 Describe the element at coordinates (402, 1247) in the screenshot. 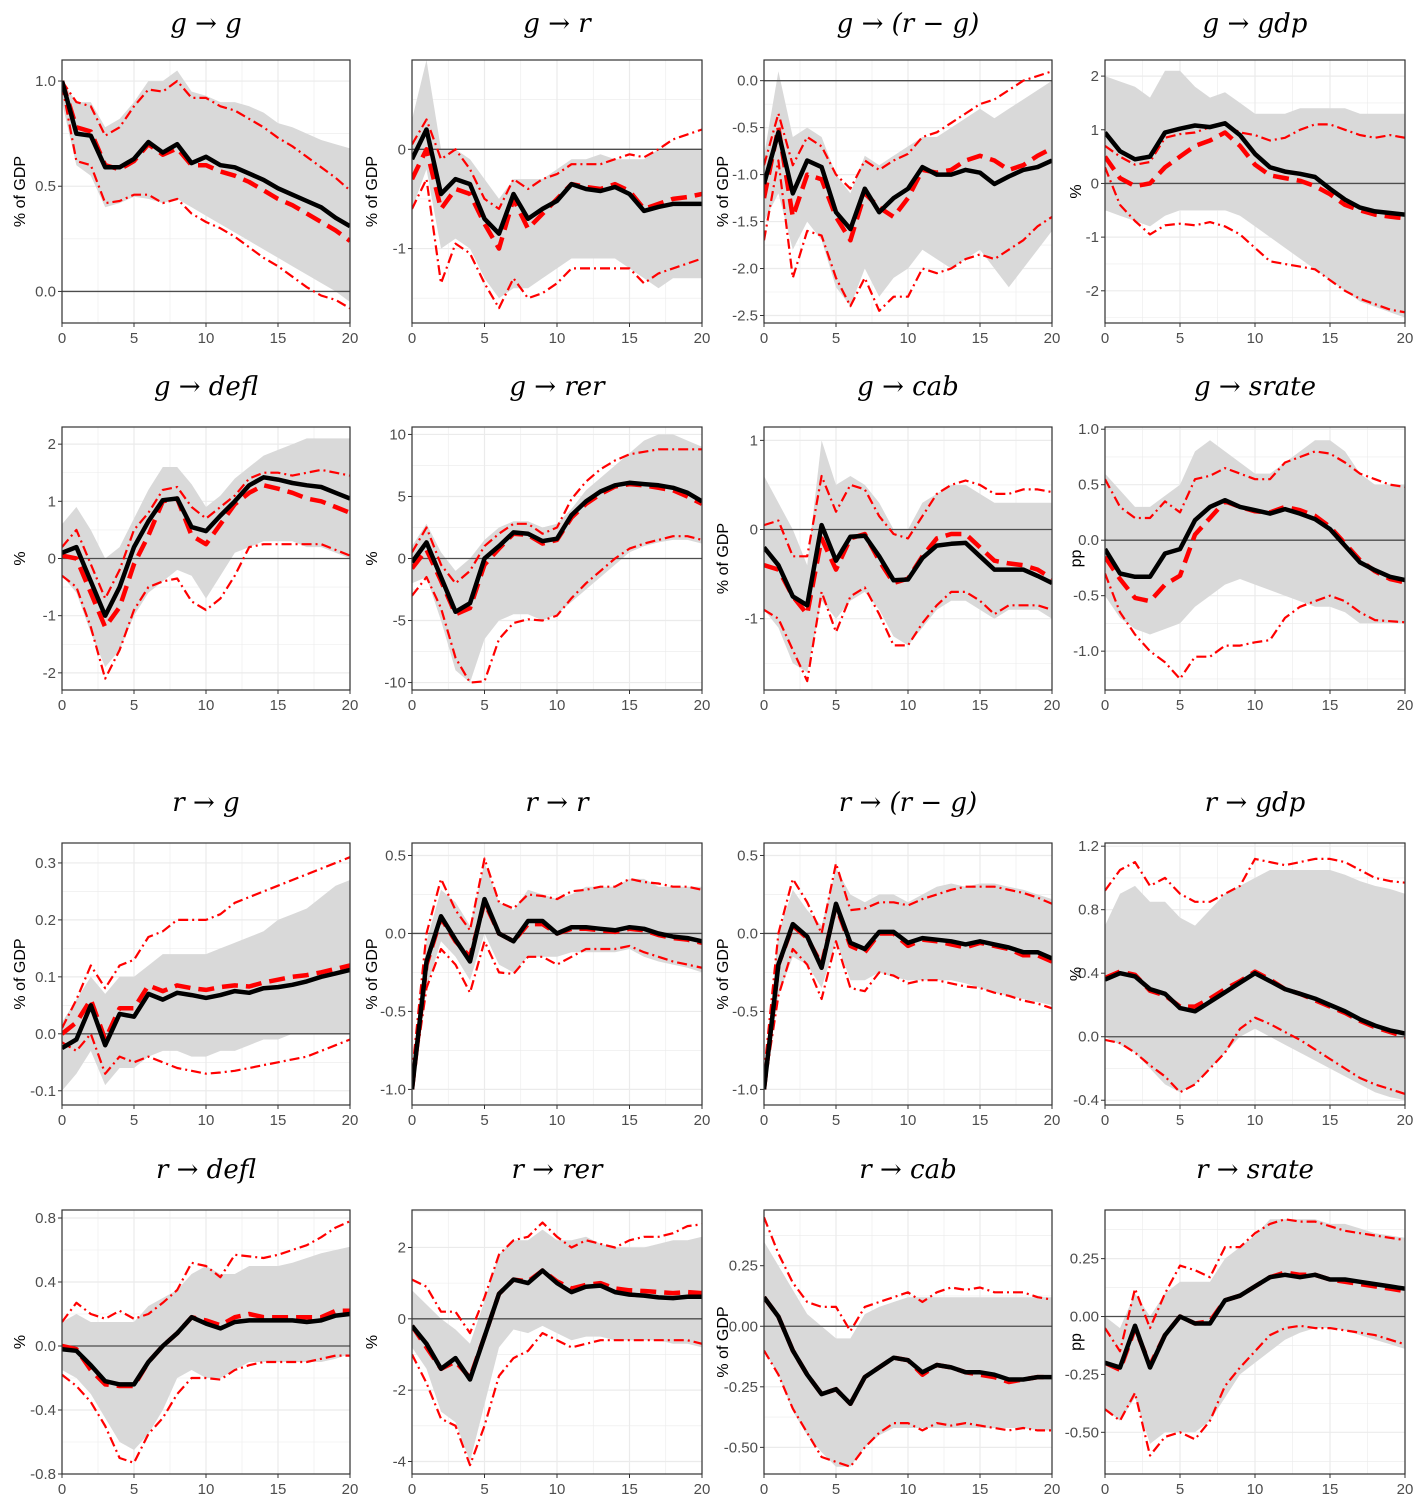

I see `y-tick-label: 2` at that location.